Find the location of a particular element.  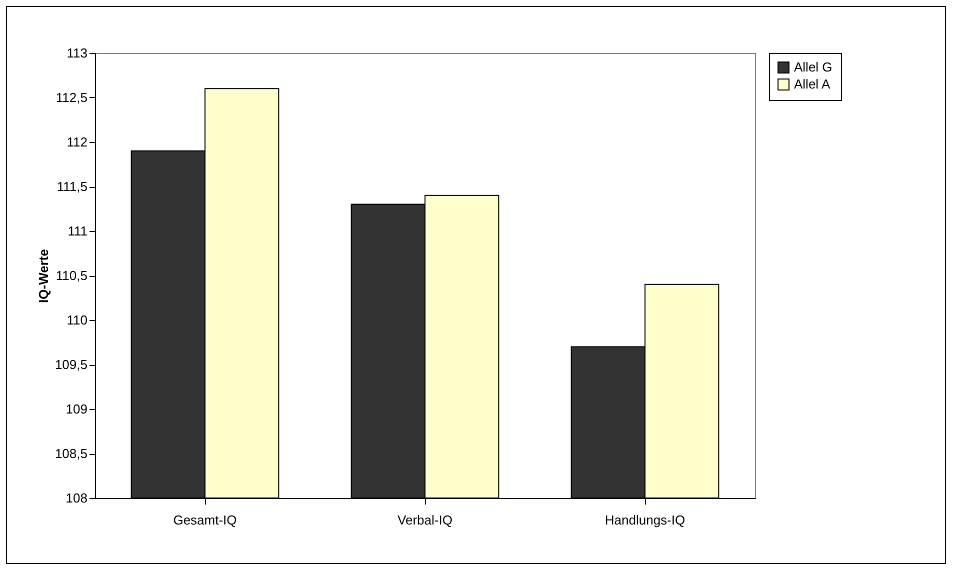

y-axis-title: IQ-Werte is located at coordinates (43, 276).